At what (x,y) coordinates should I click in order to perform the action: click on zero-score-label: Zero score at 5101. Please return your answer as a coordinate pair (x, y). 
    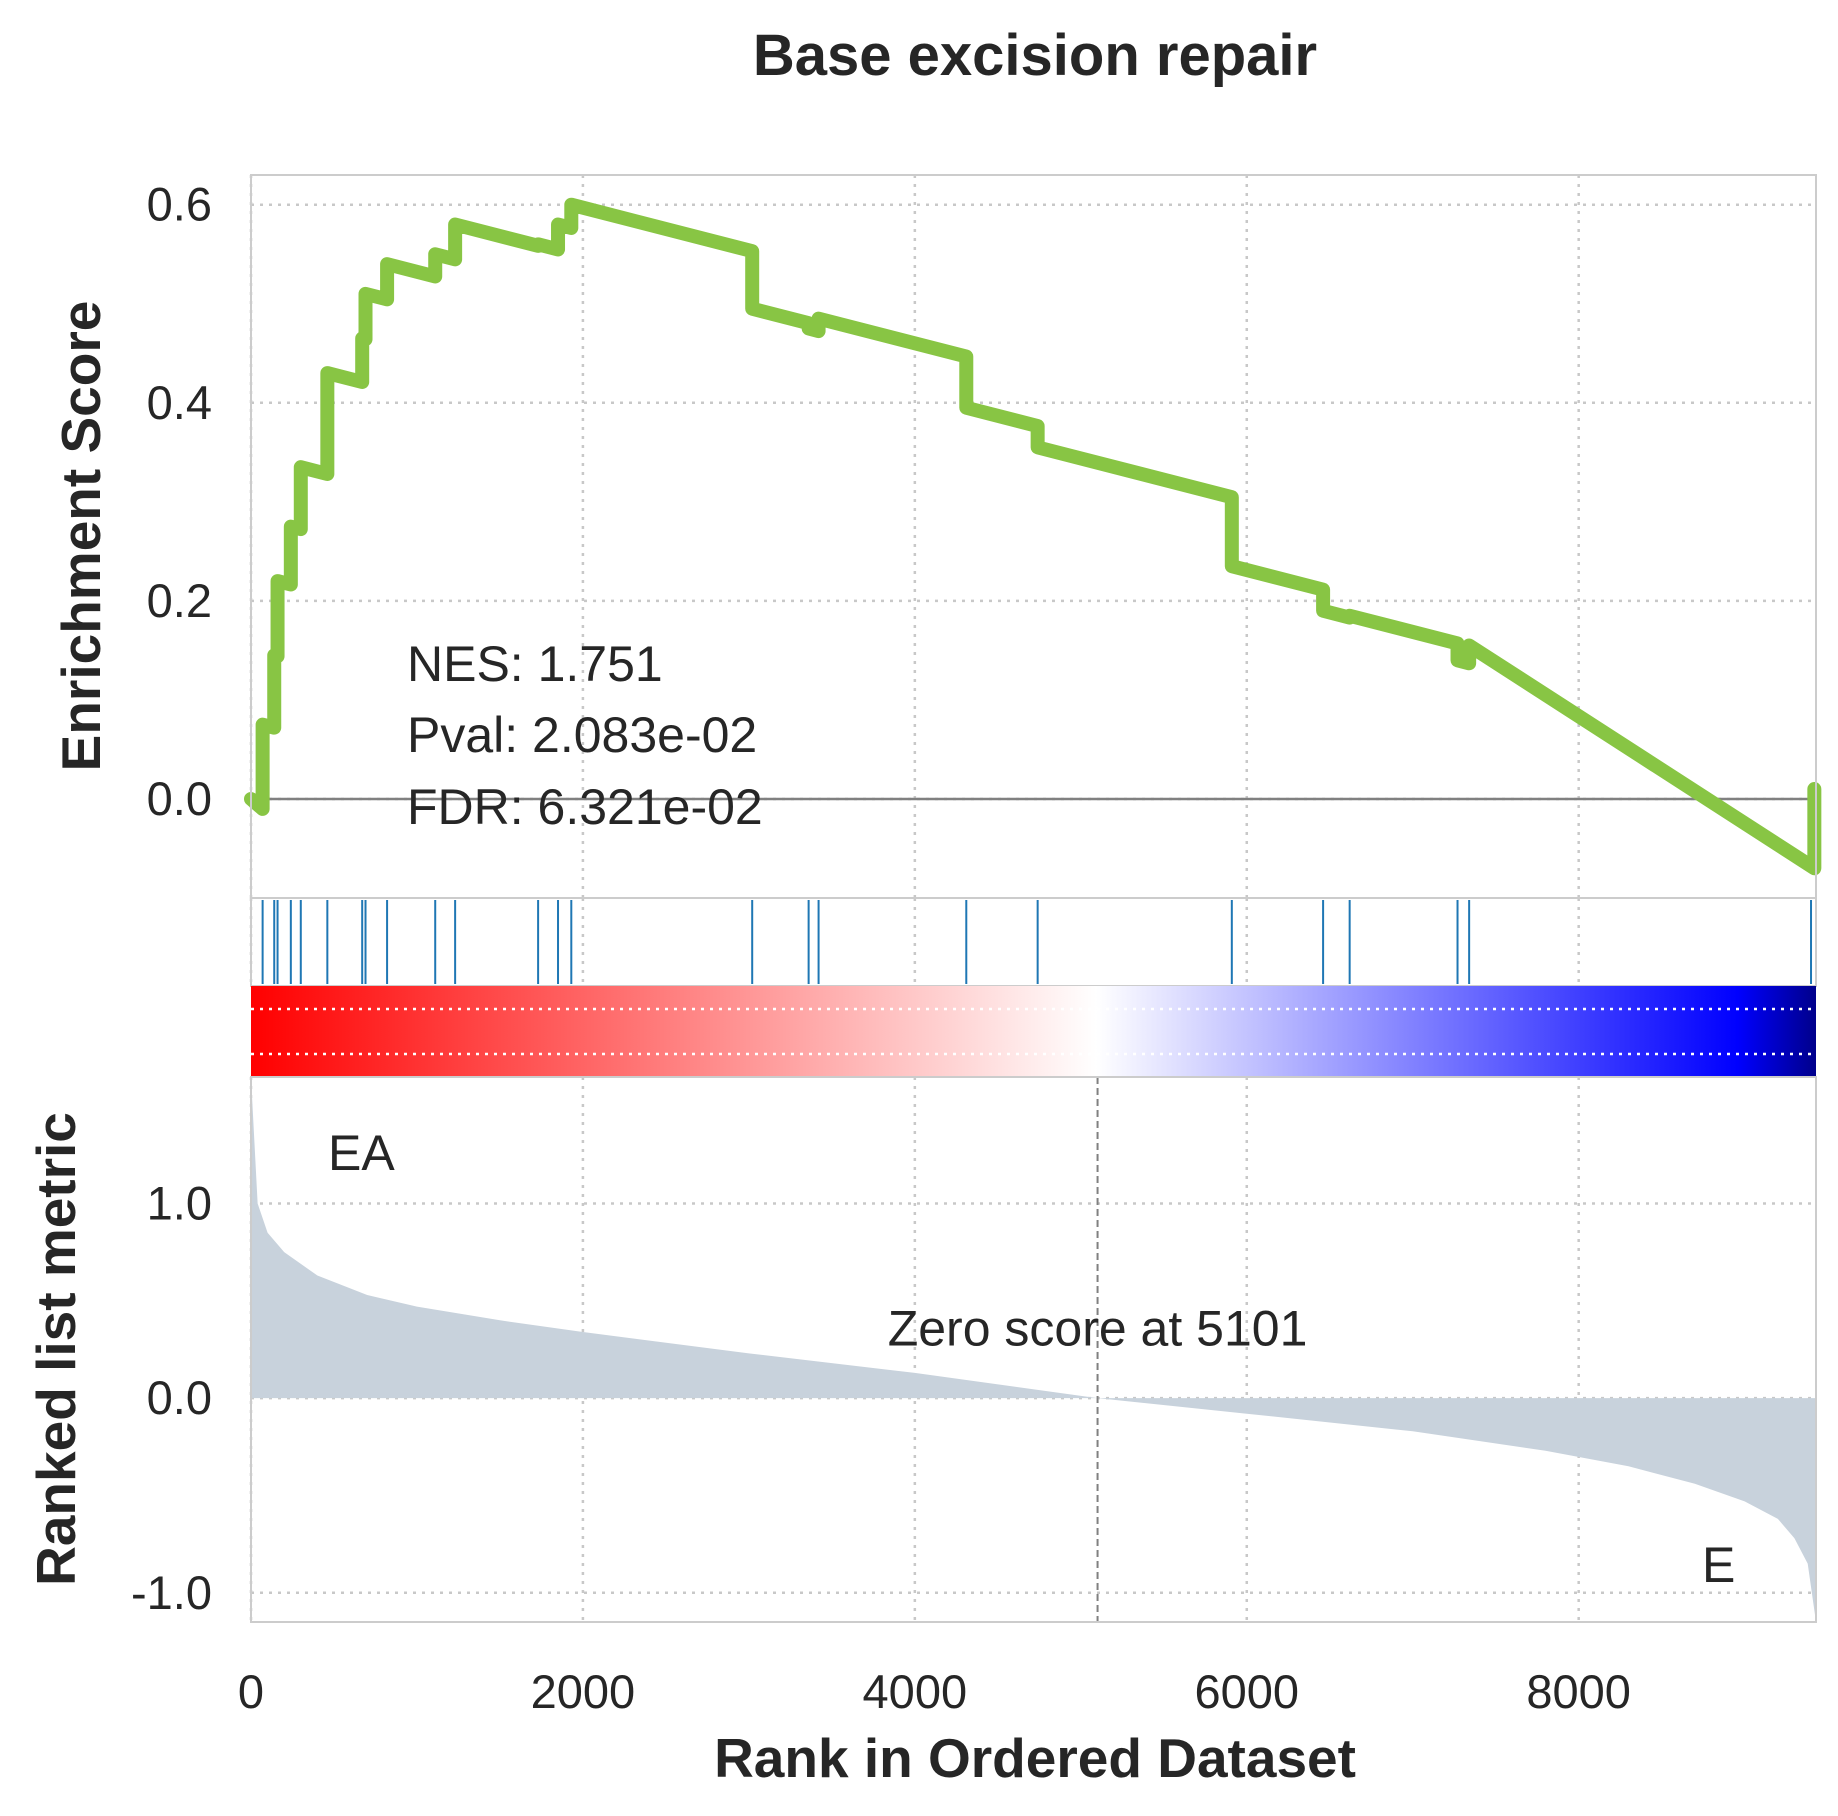
    Looking at the image, I should click on (1098, 1329).